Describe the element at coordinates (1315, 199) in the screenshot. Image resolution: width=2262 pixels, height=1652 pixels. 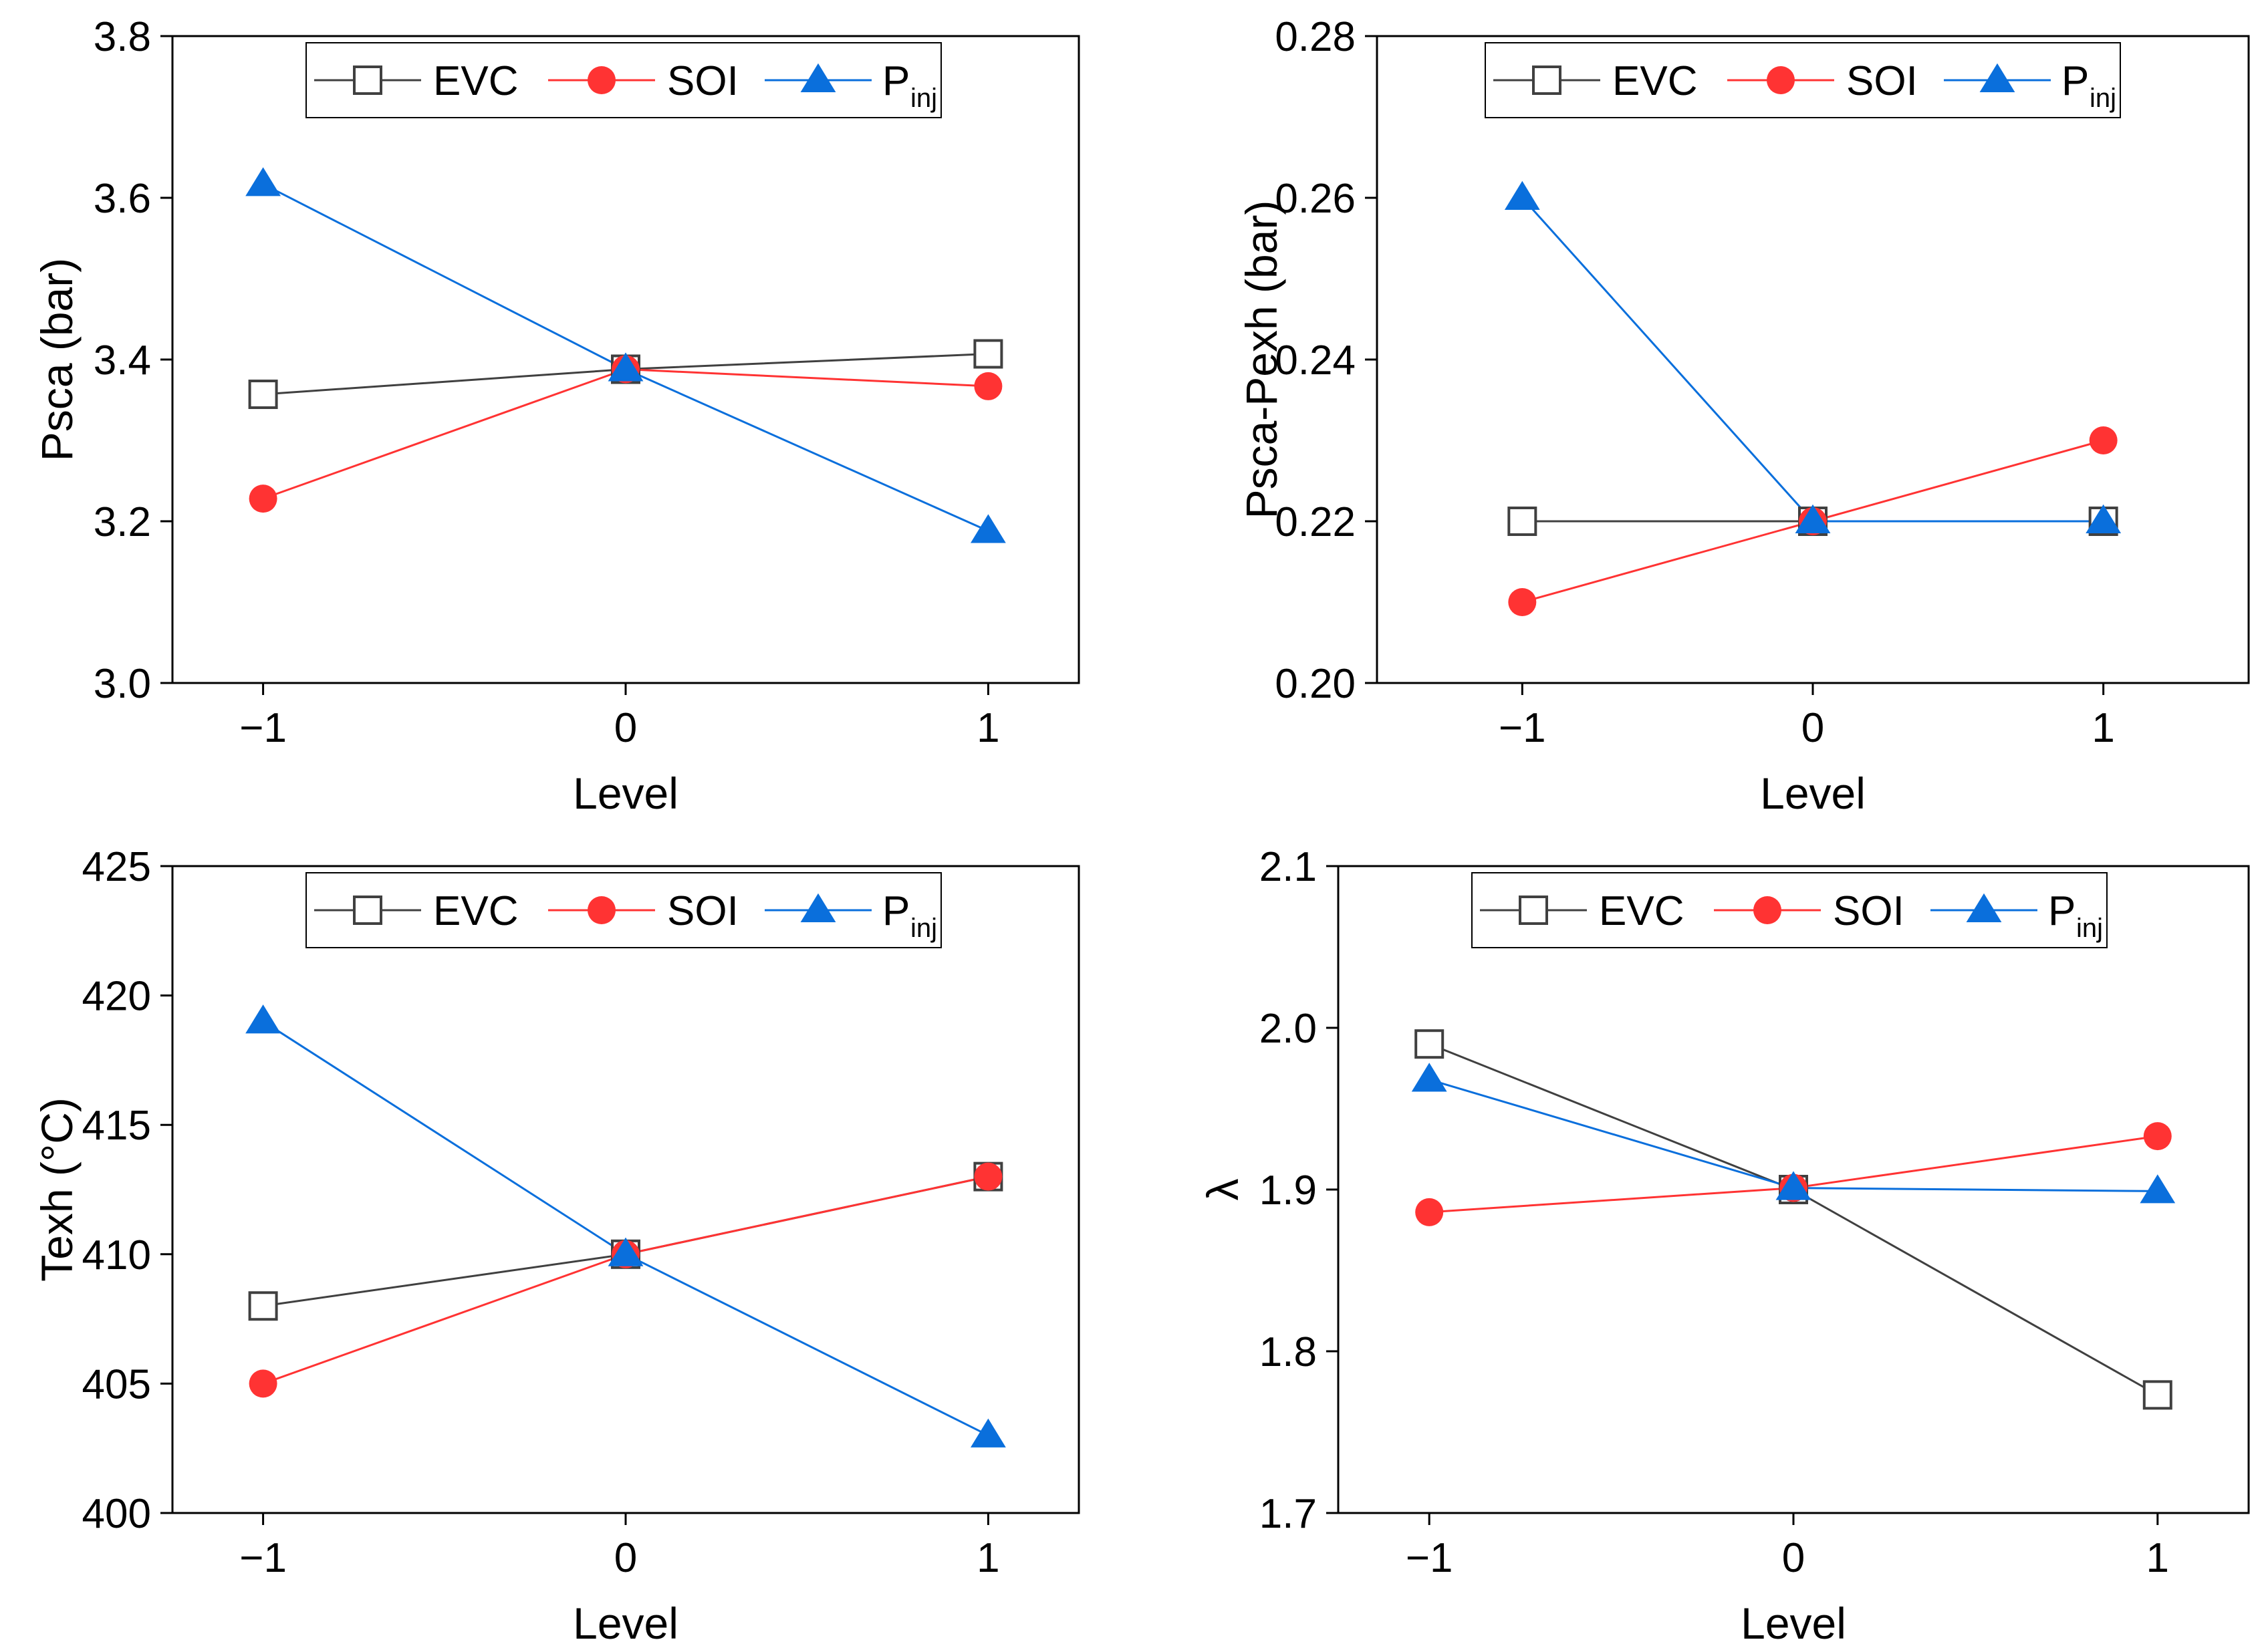
I see `y-tick-label: 0.26` at that location.